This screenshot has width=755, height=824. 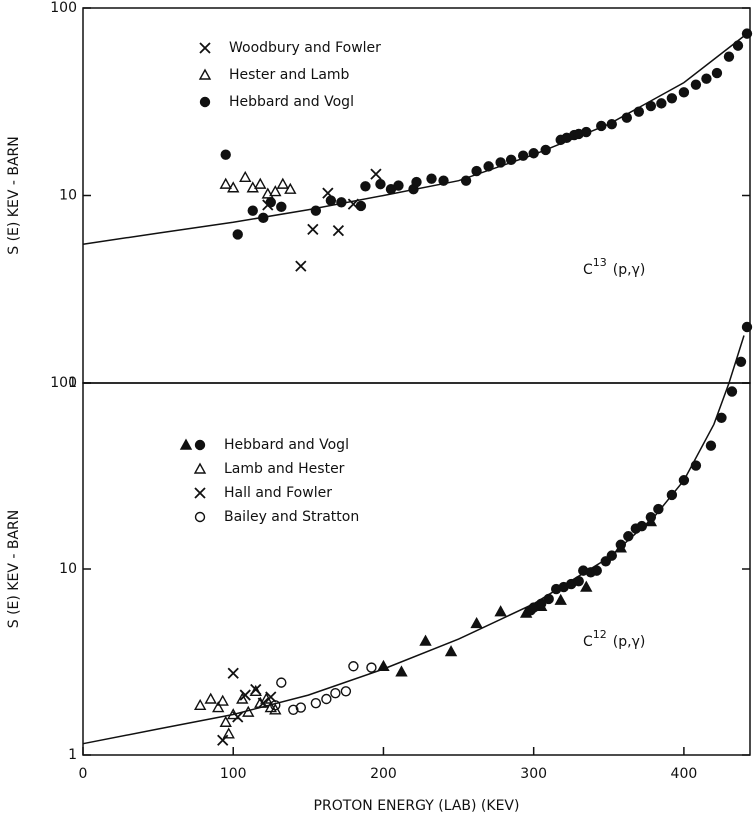 I want to click on annotation: C12 (p,γ), so click(x=614, y=639).